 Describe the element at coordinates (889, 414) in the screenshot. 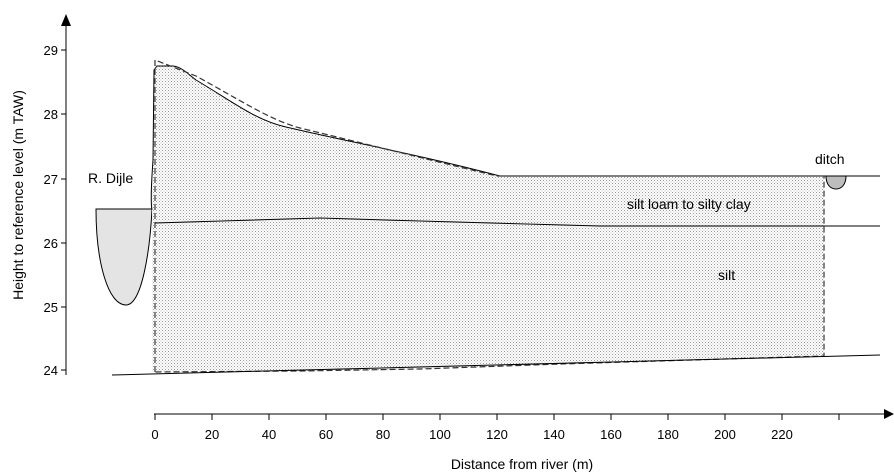

I see `x-axis-arrow` at that location.